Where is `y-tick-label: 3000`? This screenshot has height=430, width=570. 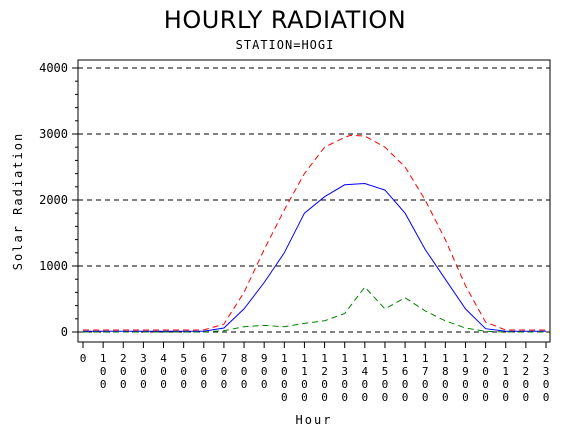
y-tick-label: 3000 is located at coordinates (53, 134).